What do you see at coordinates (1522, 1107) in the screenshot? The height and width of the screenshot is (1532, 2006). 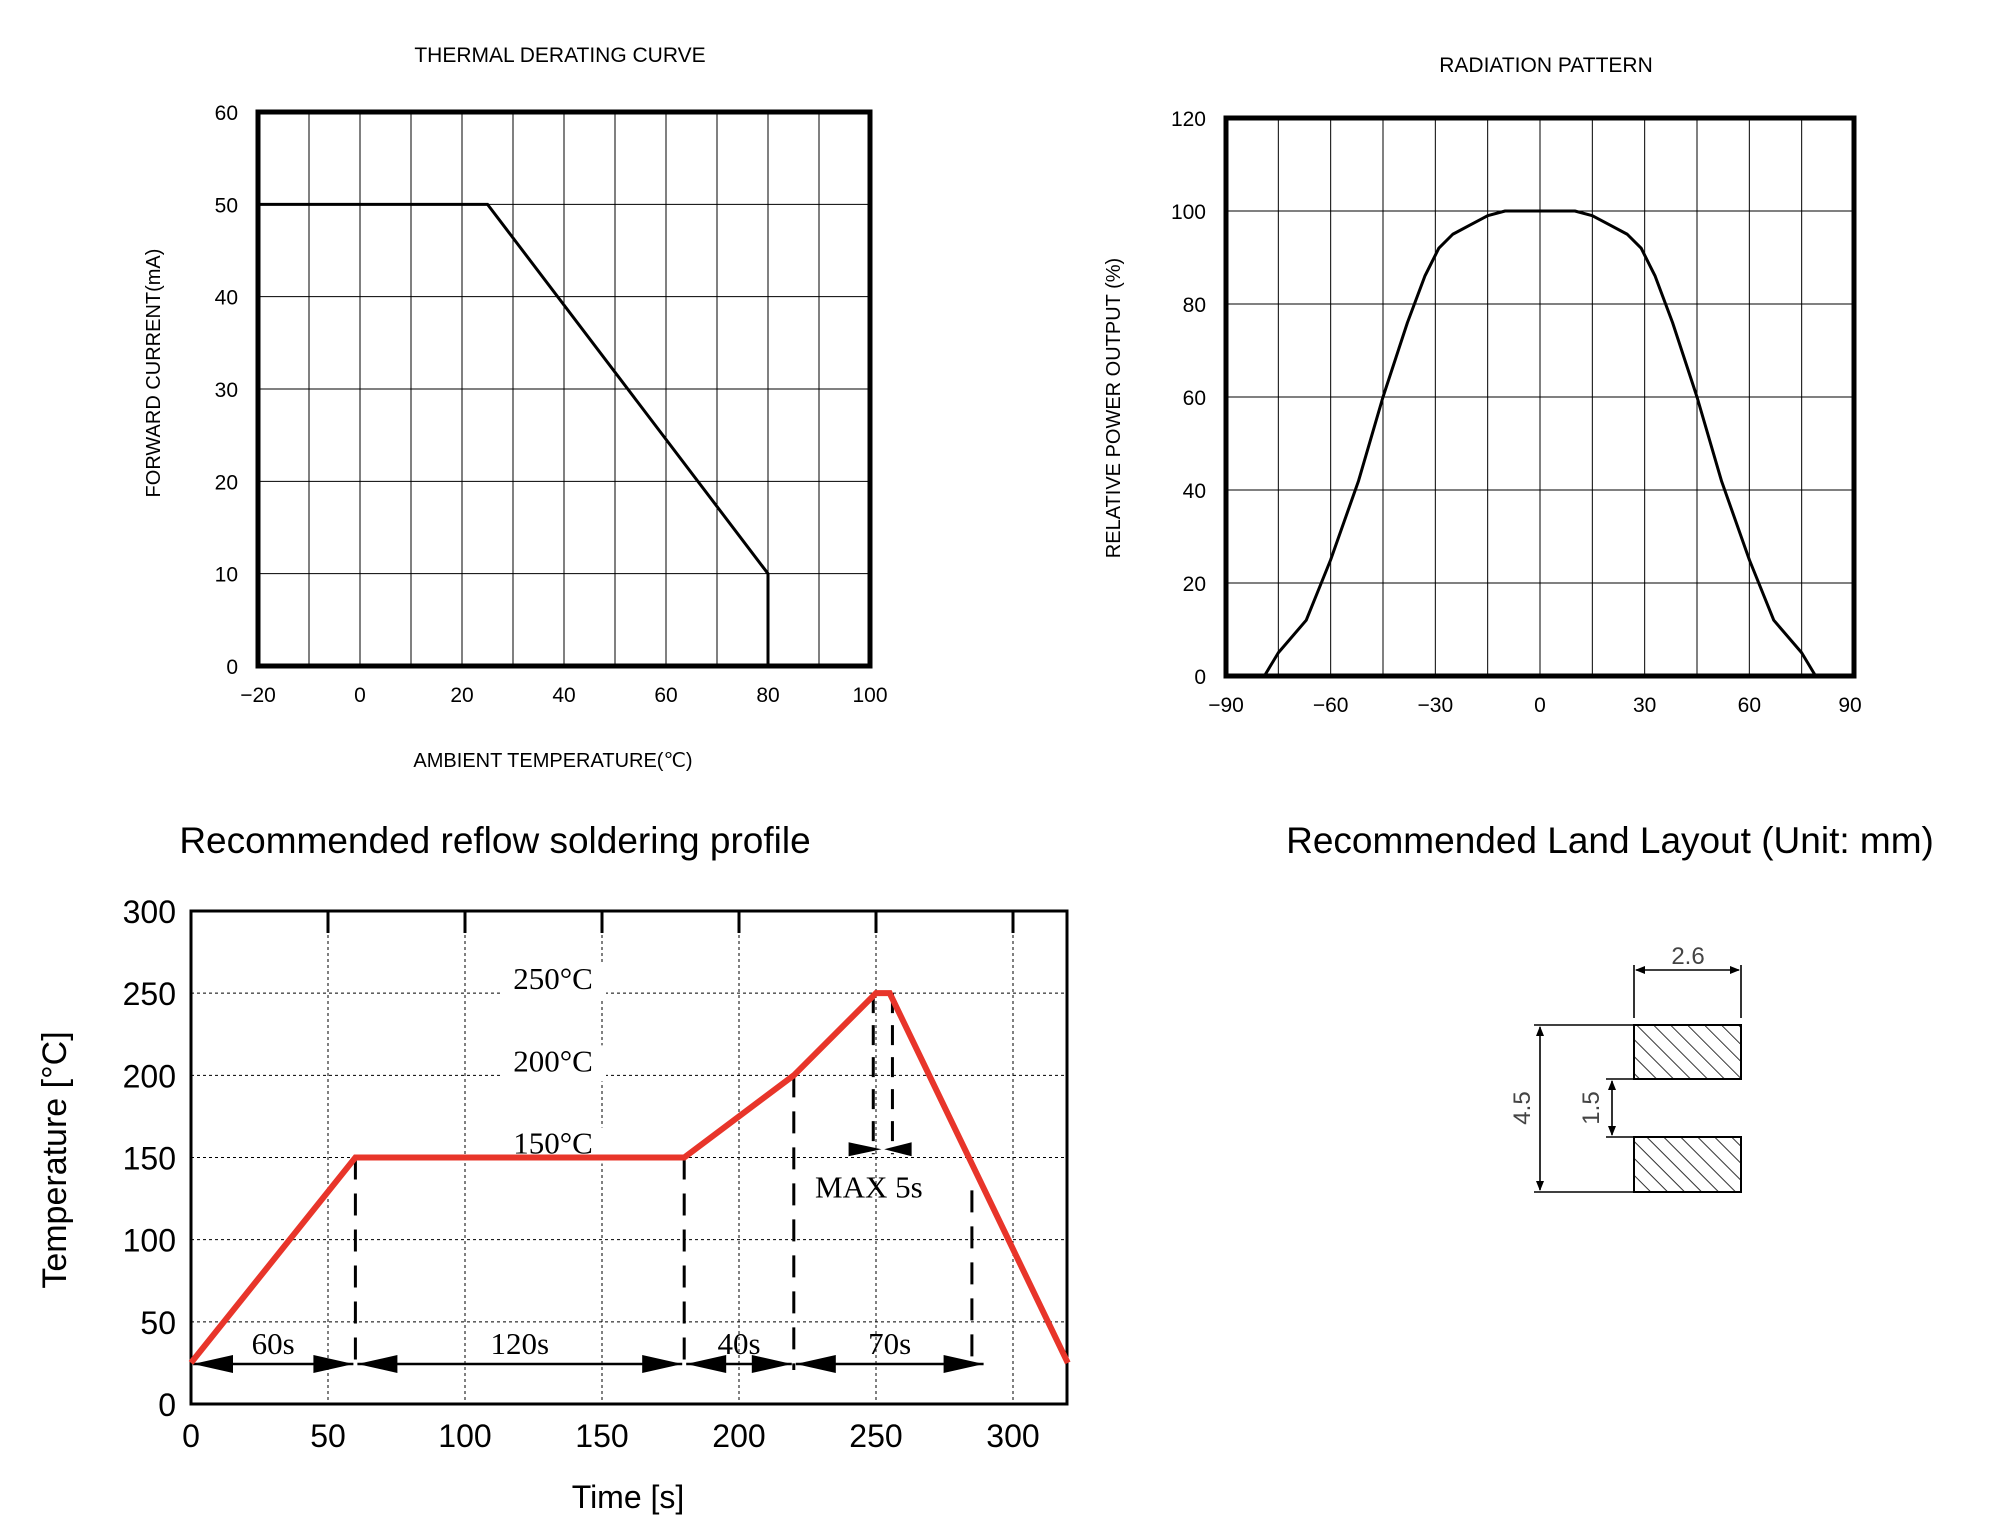 I see `height-label: 4.5` at bounding box center [1522, 1107].